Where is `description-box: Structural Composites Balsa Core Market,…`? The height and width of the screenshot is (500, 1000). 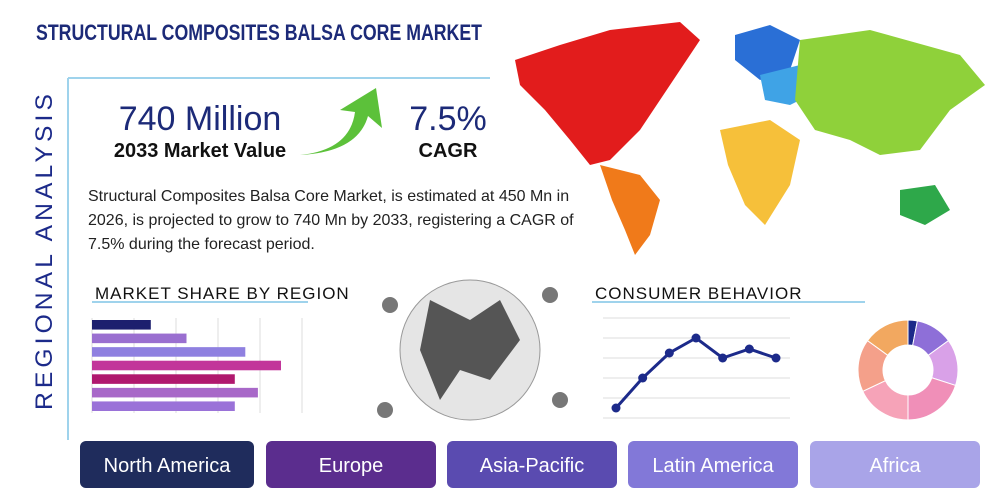 description-box: Structural Composites Balsa Core Market,… is located at coordinates (331, 220).